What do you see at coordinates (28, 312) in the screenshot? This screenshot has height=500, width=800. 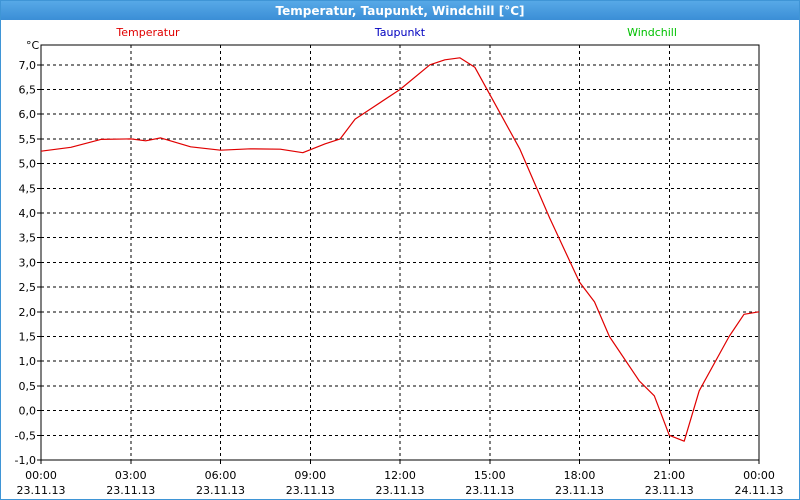 I see `y-tick-label: 2,0` at bounding box center [28, 312].